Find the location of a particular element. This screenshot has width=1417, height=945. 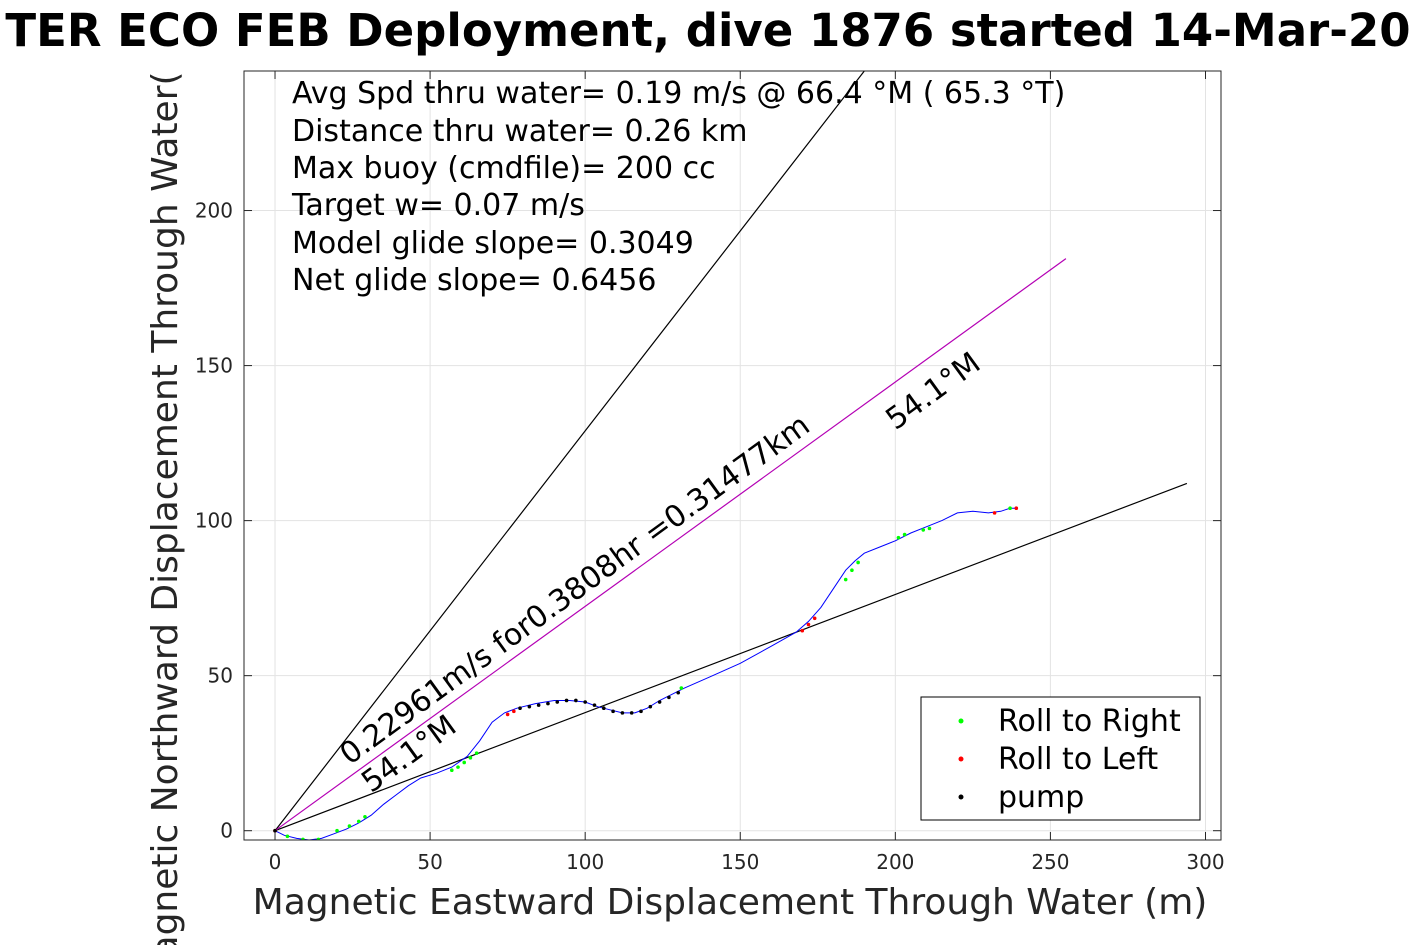

x-tick-label: 50 is located at coordinates (429, 862).